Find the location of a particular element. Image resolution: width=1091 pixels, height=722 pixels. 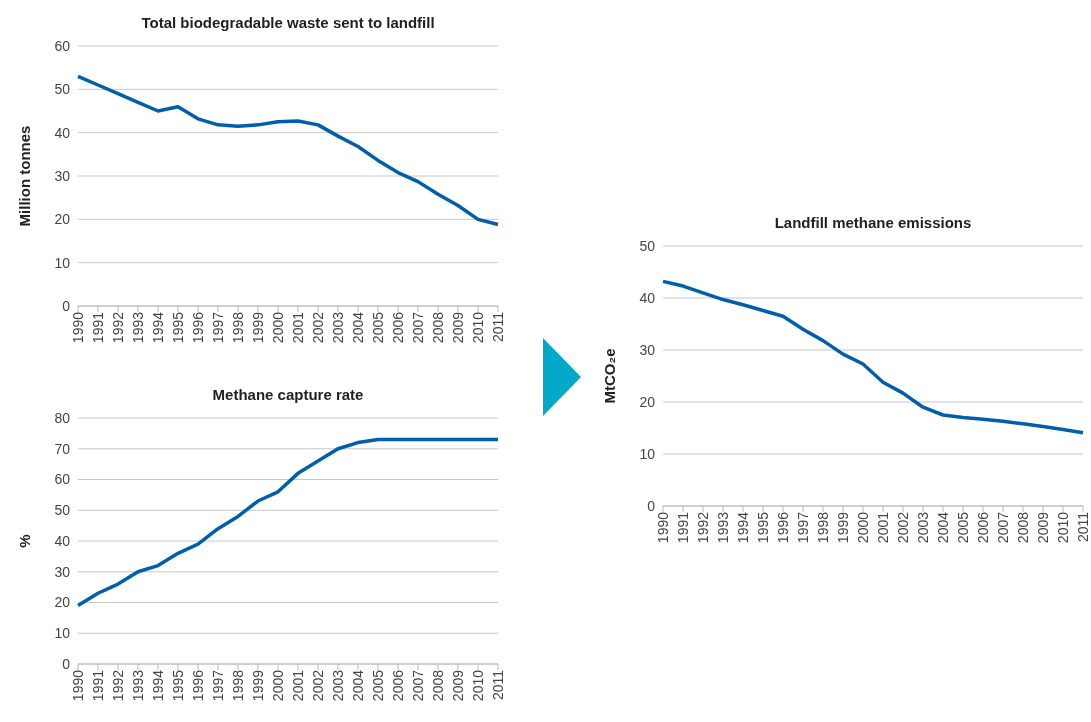

y-axis-title: MtCO₂e is located at coordinates (610, 376).